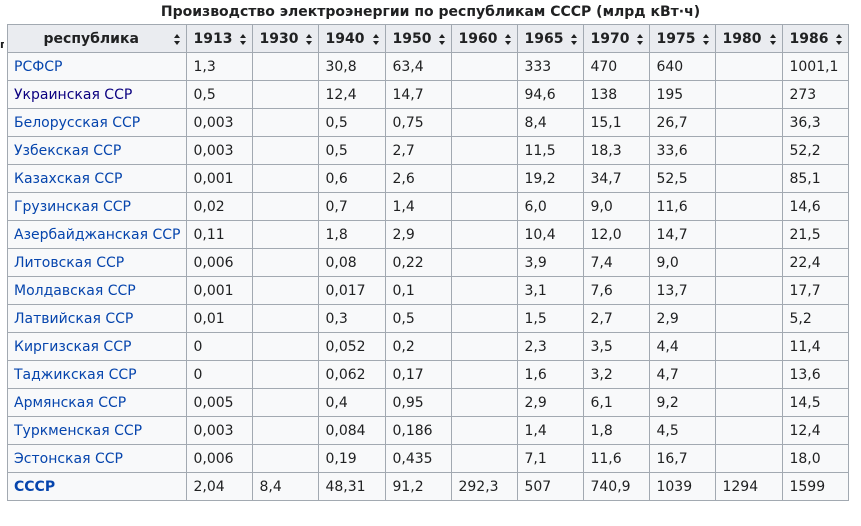  I want to click on republic-cell: Молдавская ССР, so click(97, 290).